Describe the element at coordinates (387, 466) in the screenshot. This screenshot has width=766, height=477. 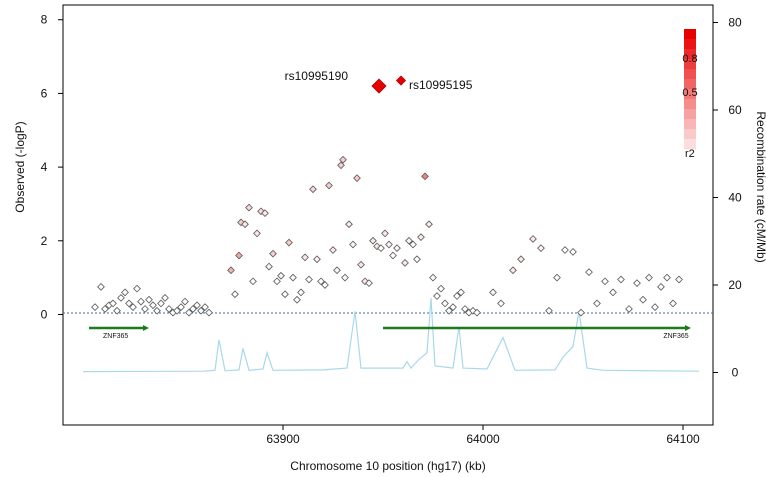
I see `x-axis-title: Chromosome 10 position (hg17) (kb)` at that location.